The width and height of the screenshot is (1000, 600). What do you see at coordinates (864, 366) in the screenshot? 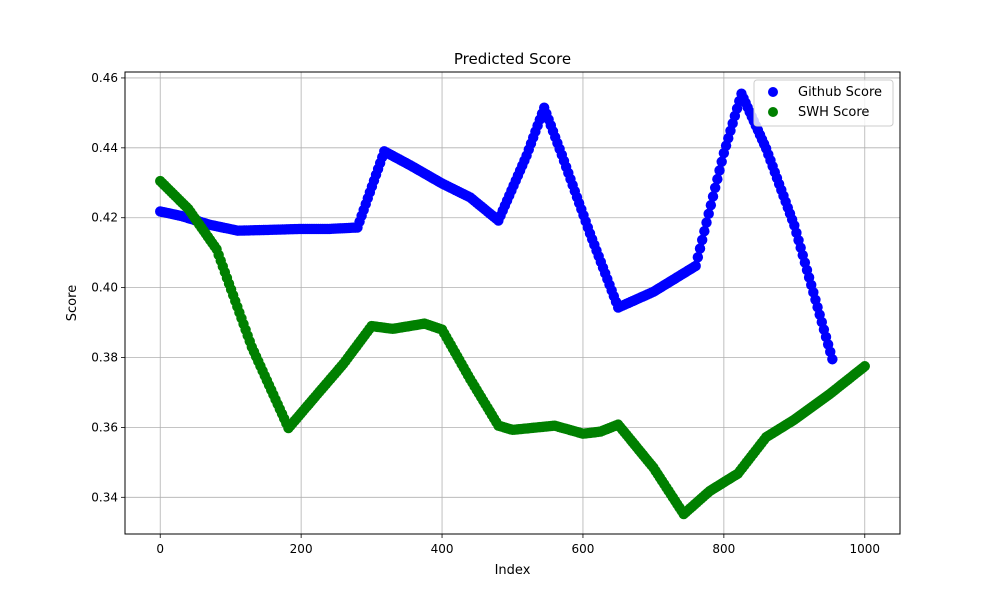
I see `swh-score-point` at bounding box center [864, 366].